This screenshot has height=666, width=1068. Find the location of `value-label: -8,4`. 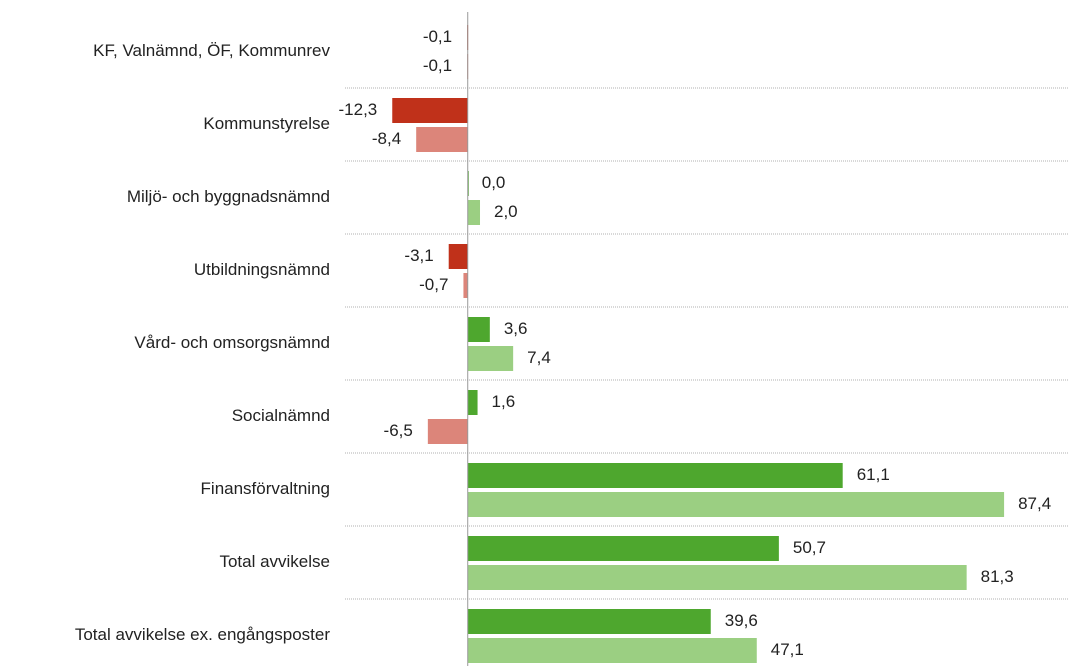

value-label: -8,4 is located at coordinates (386, 138).